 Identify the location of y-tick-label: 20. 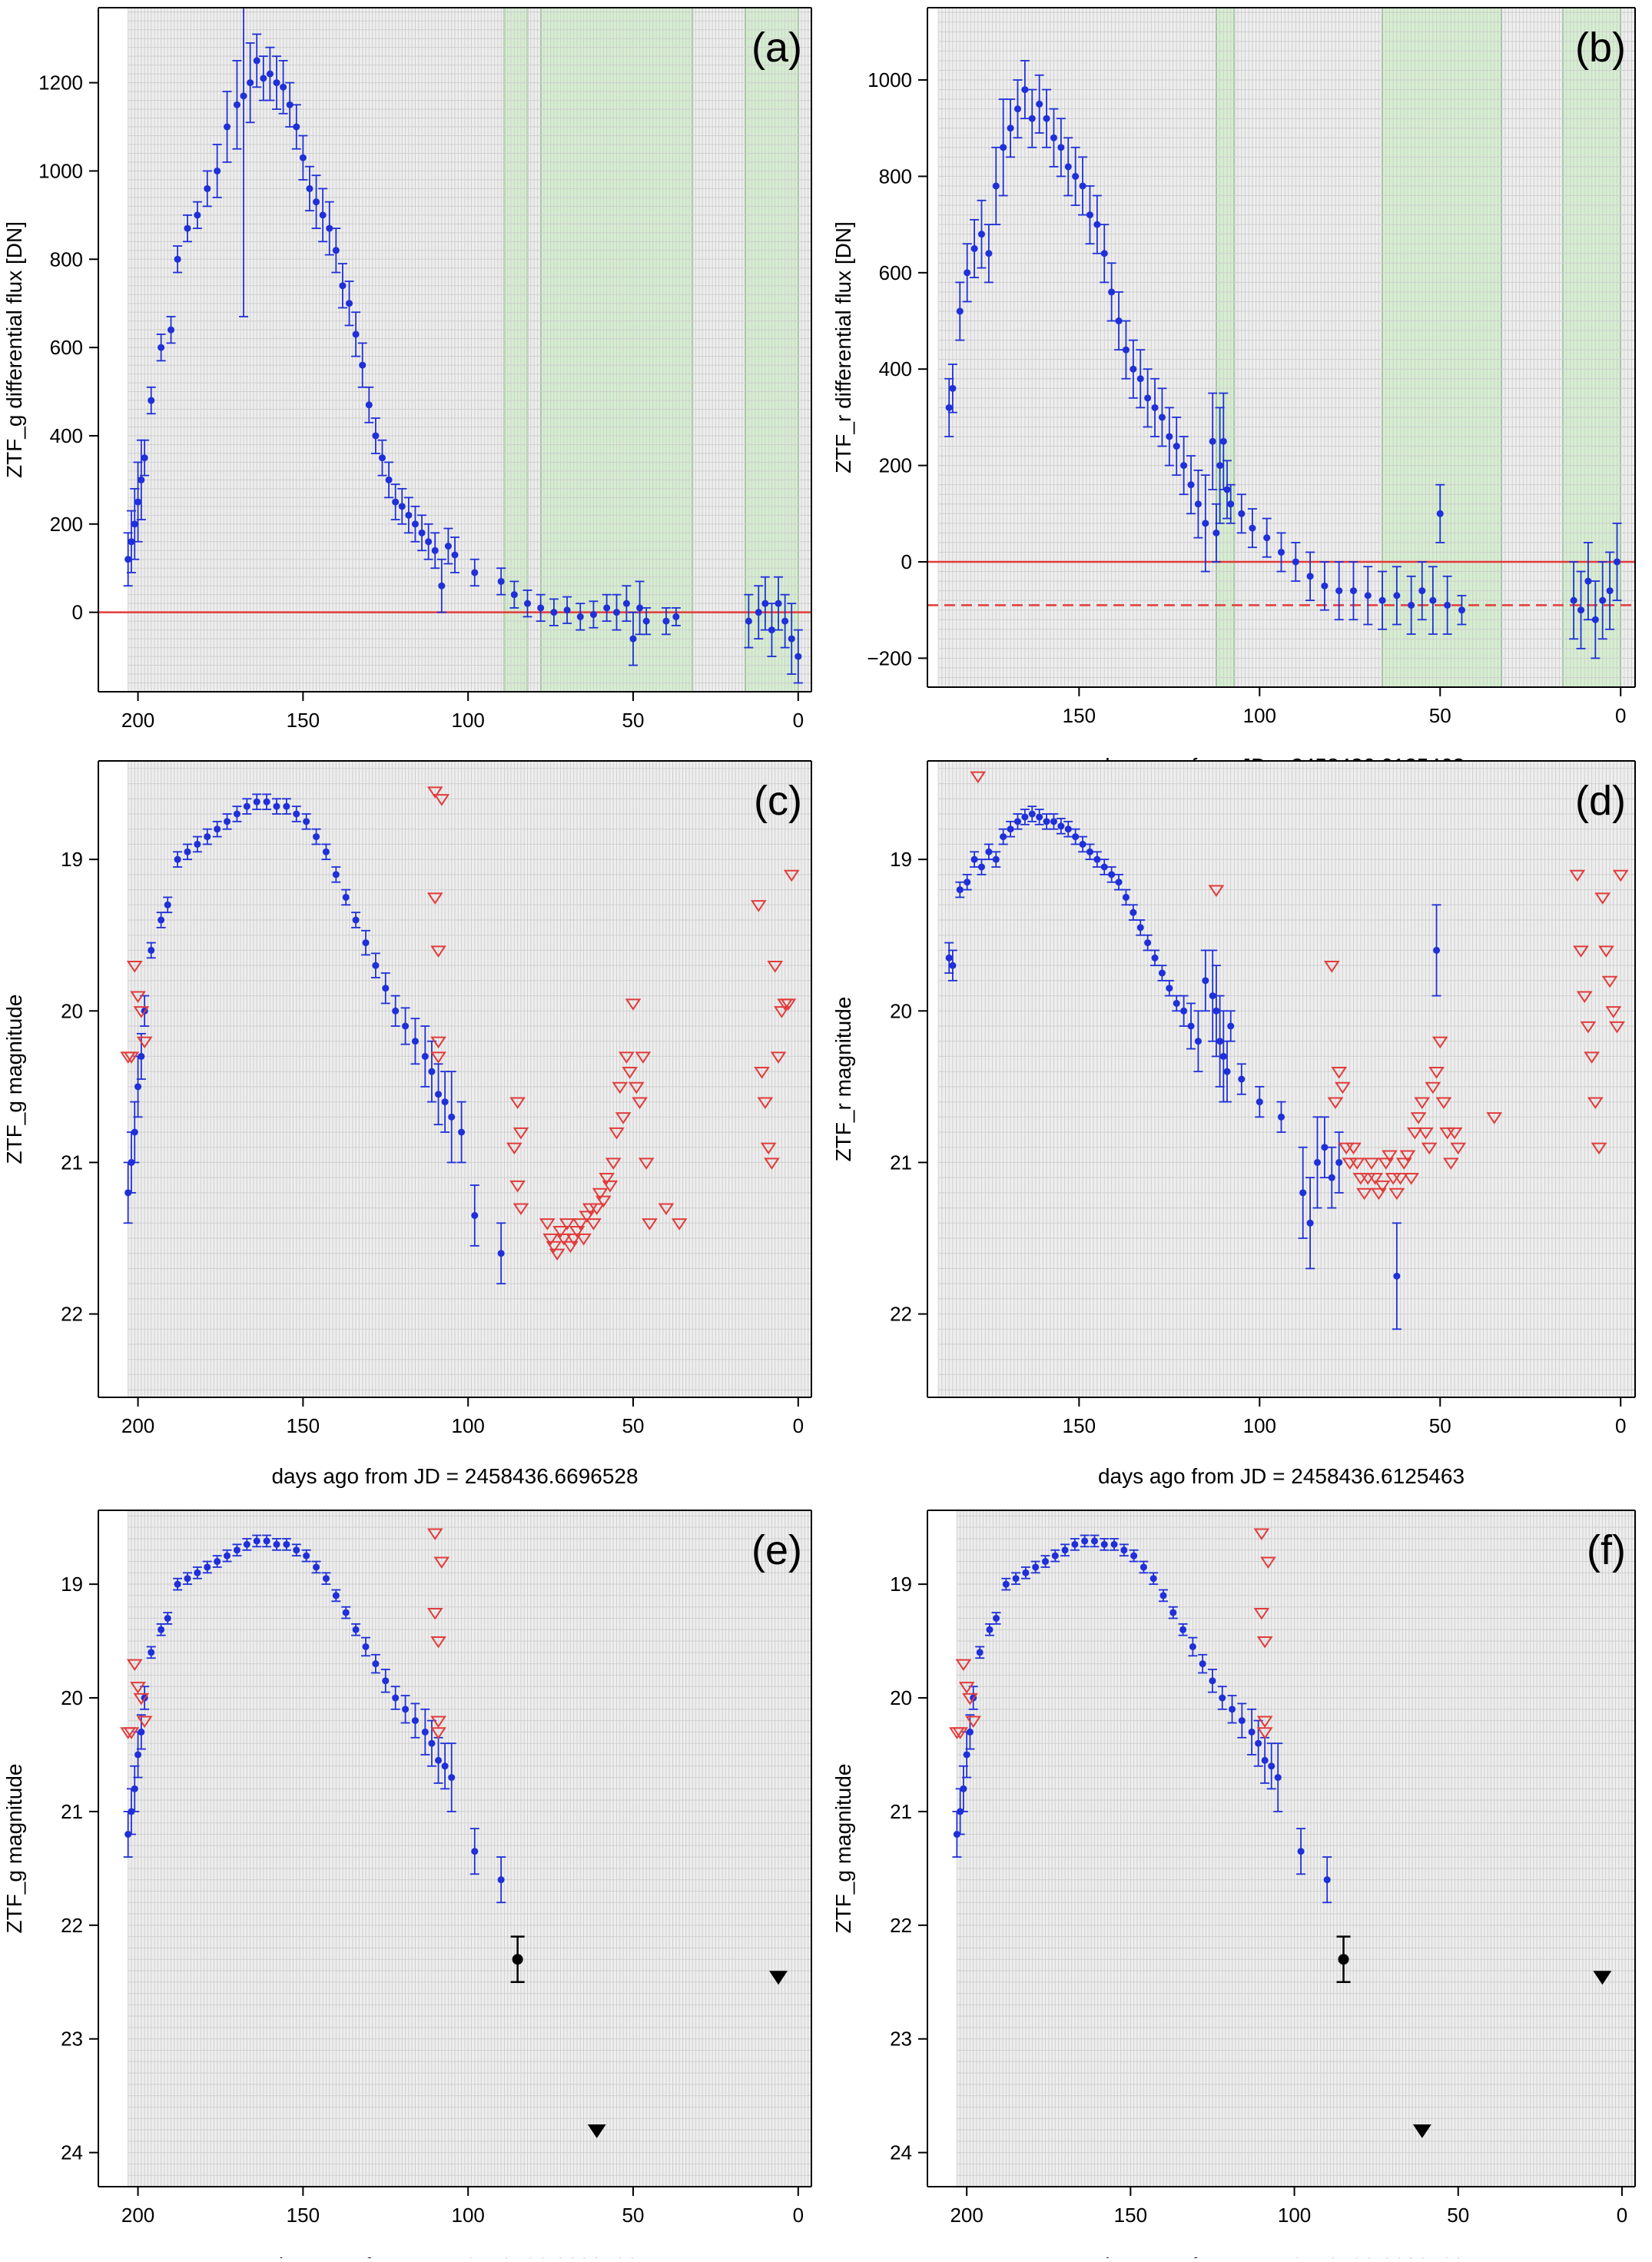
(901, 1697).